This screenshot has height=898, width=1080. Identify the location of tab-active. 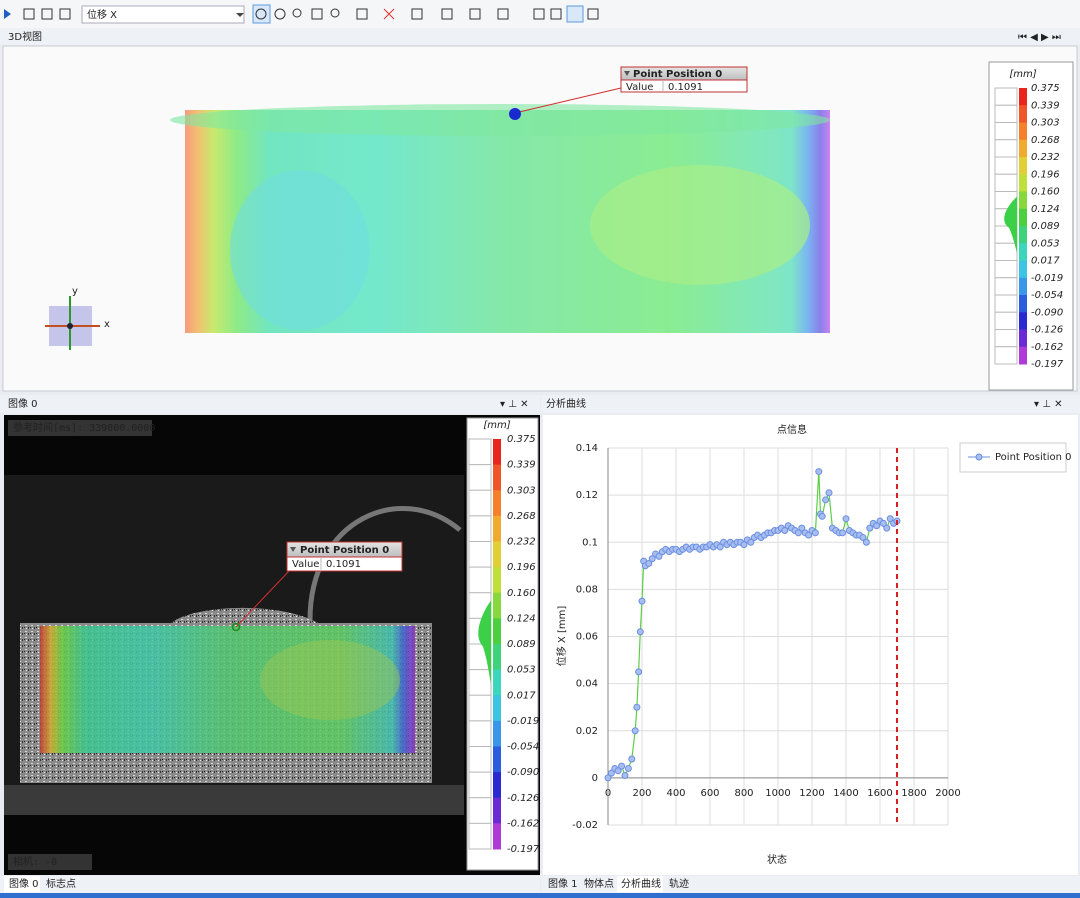
(22, 884).